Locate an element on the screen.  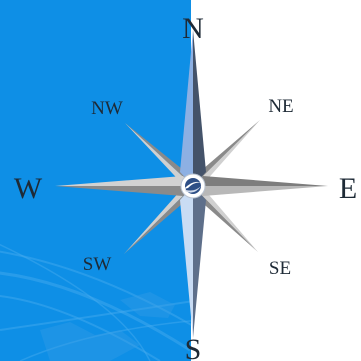
diagonal-points is located at coordinates (192, 187).